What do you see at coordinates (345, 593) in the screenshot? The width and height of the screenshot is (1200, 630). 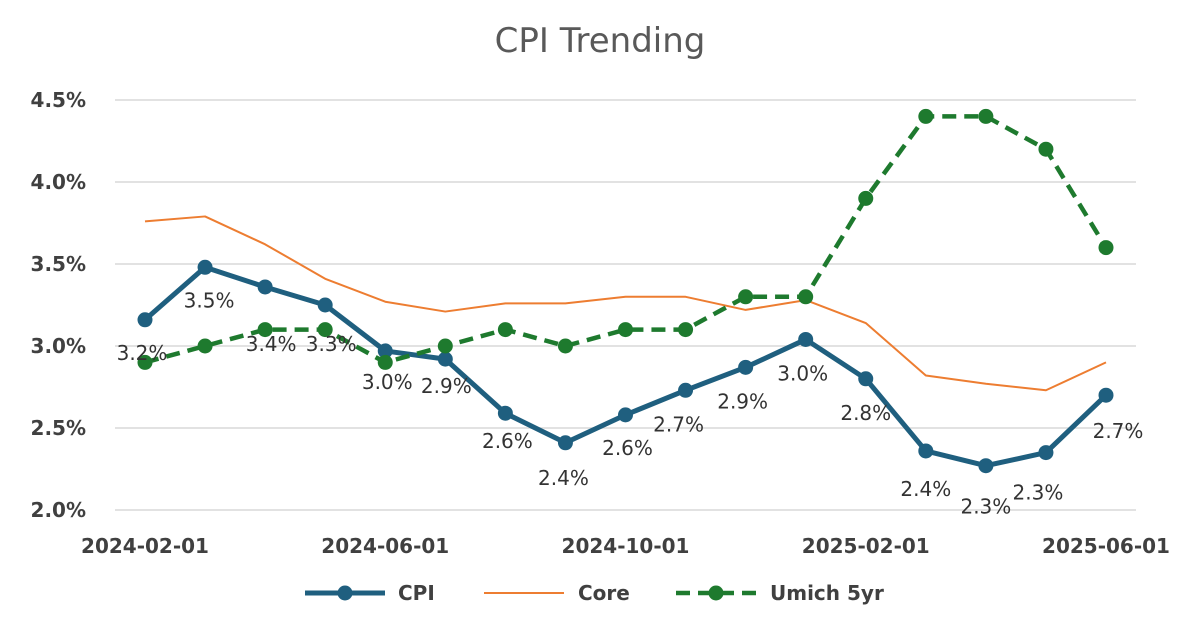 I see `legend-marker-cpi` at bounding box center [345, 593].